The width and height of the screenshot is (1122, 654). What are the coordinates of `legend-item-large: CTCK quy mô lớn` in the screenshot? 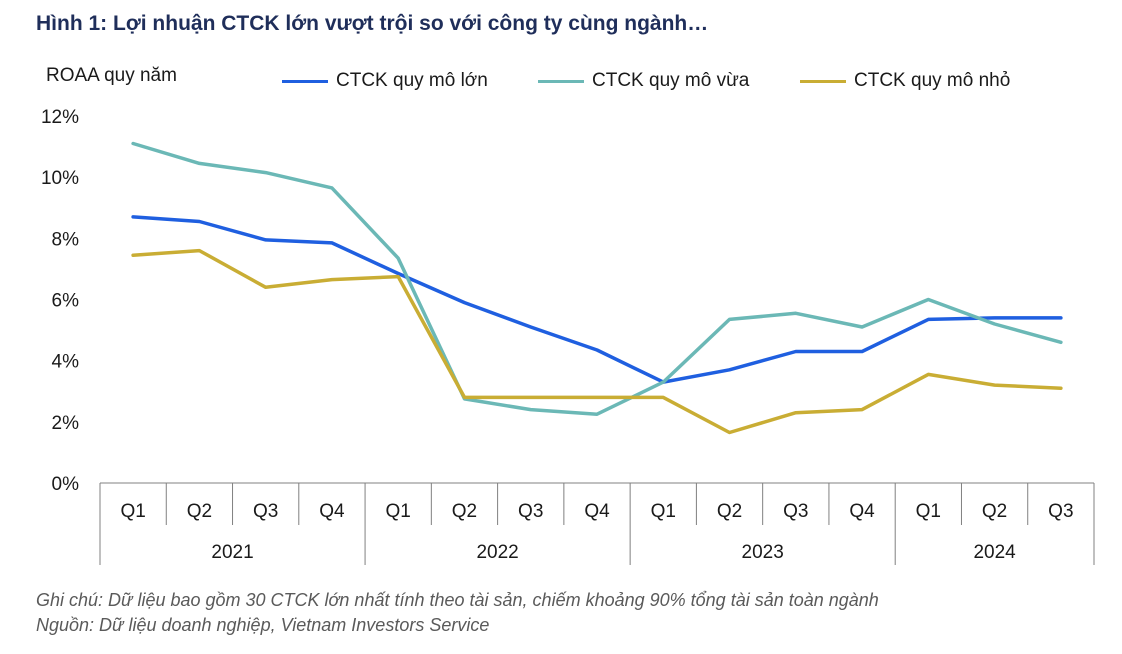 It's located at (385, 81).